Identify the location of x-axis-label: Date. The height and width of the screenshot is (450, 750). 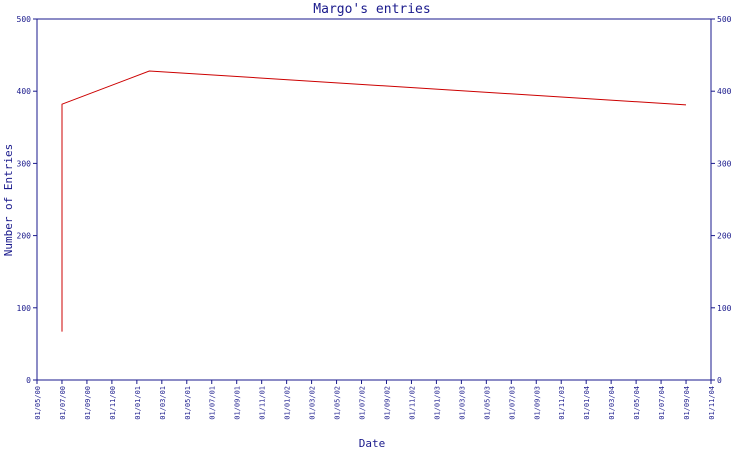
(372, 443).